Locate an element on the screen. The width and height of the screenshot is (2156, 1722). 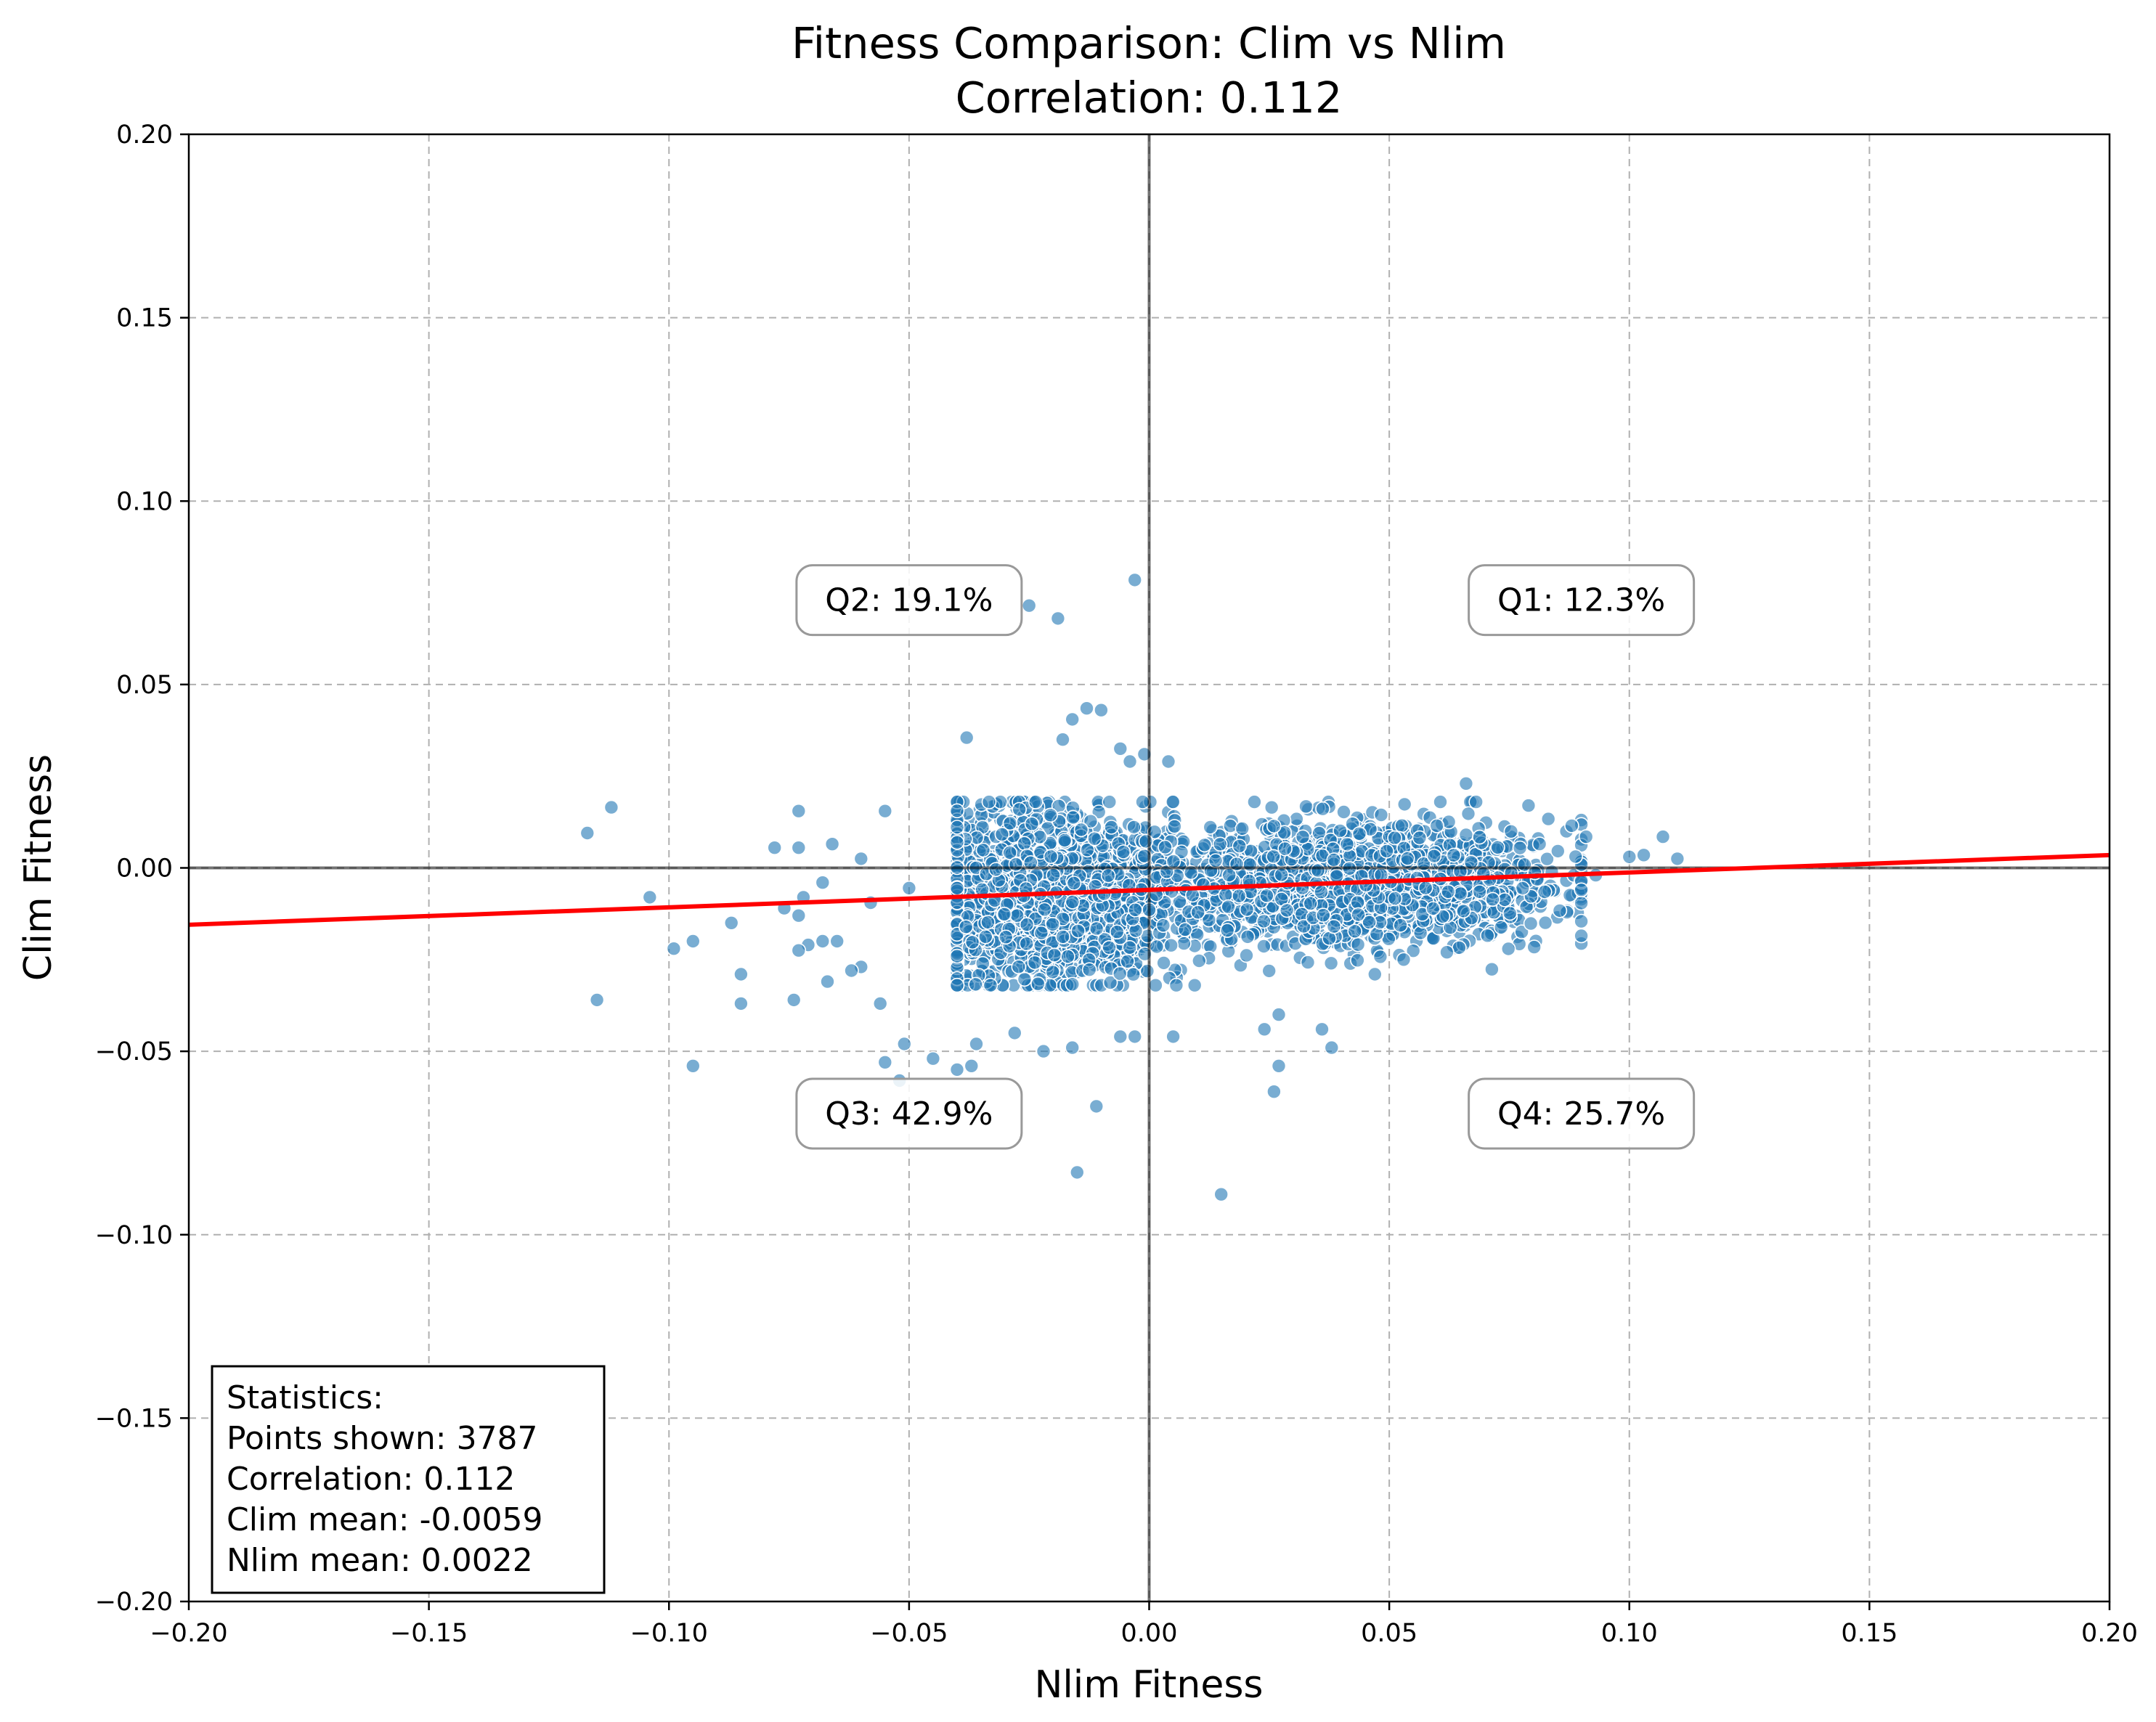
quadrant-label: Q2: 19.1% is located at coordinates (909, 600).